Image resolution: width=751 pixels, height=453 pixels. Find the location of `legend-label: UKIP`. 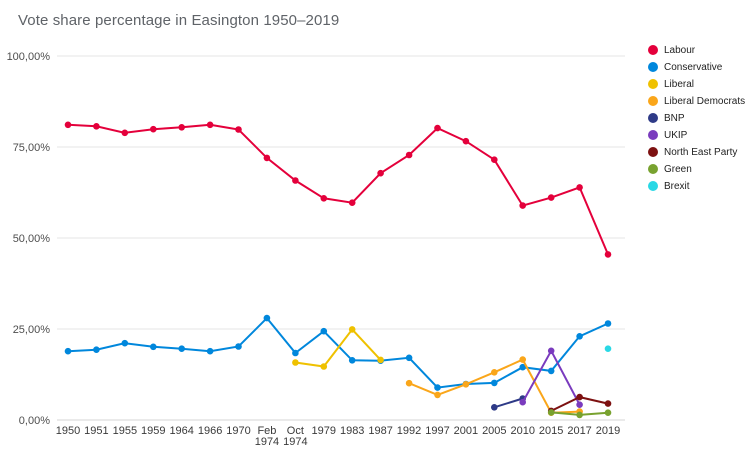

legend-label: UKIP is located at coordinates (676, 135).